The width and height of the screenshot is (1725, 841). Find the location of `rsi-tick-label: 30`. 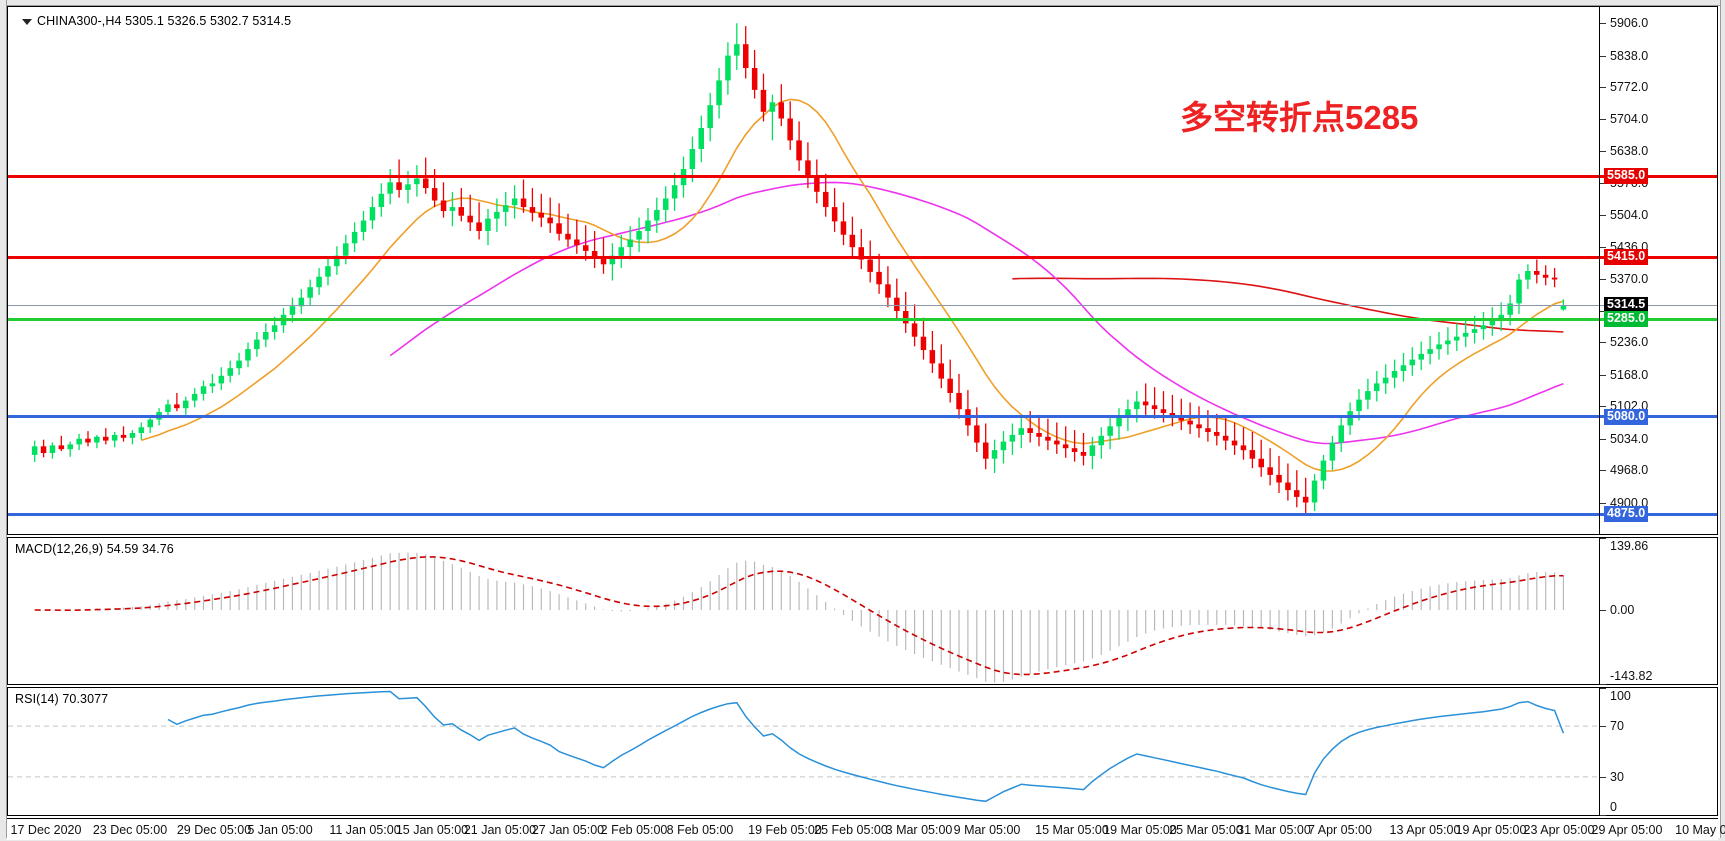

rsi-tick-label: 30 is located at coordinates (1617, 776).